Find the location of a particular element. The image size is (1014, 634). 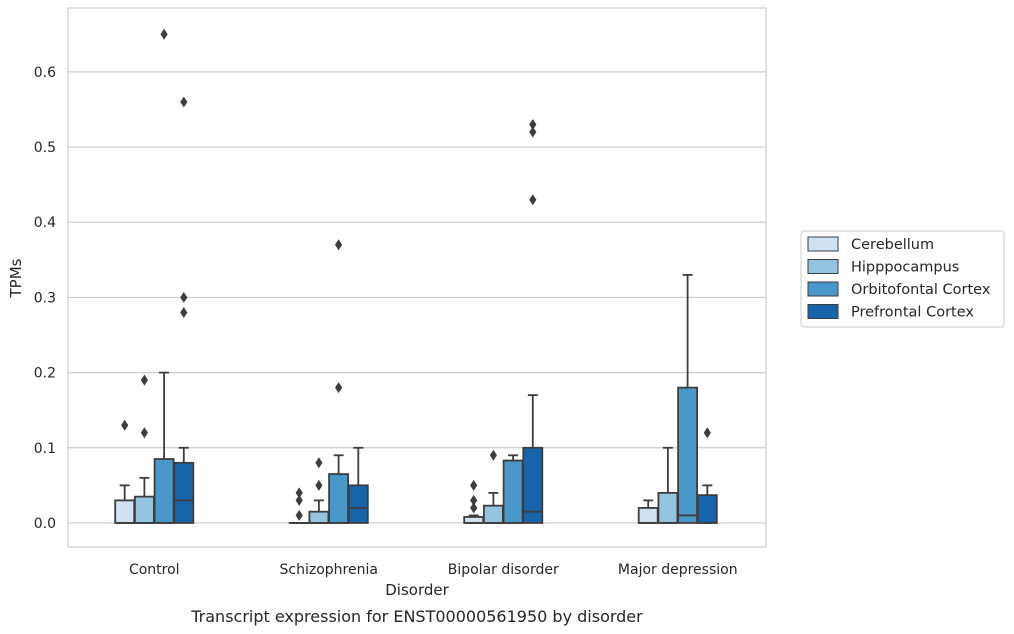

y-tick-label: 0.1 is located at coordinates (45, 449).